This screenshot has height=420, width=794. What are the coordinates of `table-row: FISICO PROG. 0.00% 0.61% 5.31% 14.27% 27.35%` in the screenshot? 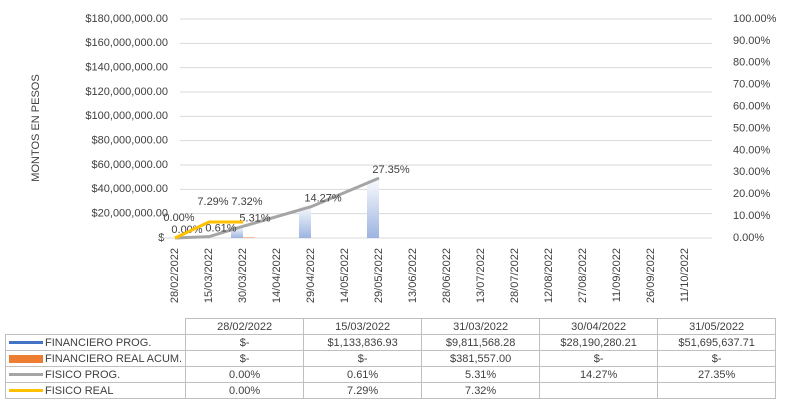 It's located at (390, 374).